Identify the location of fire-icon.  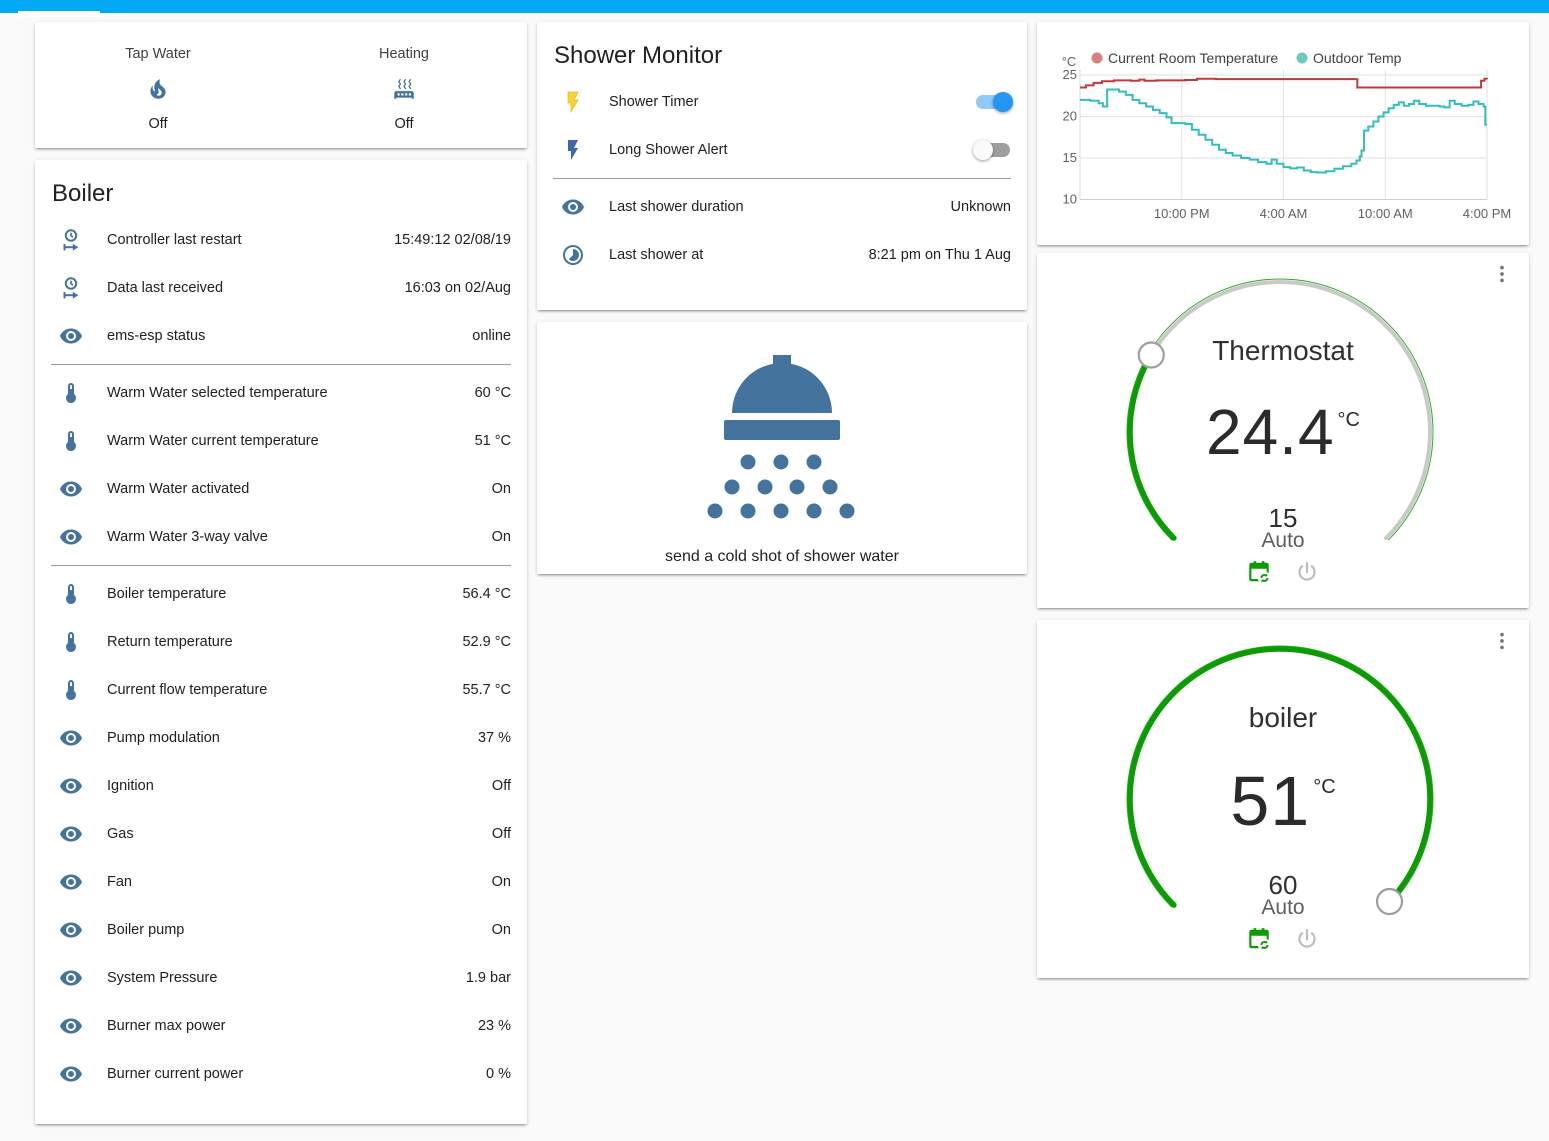
(158, 89).